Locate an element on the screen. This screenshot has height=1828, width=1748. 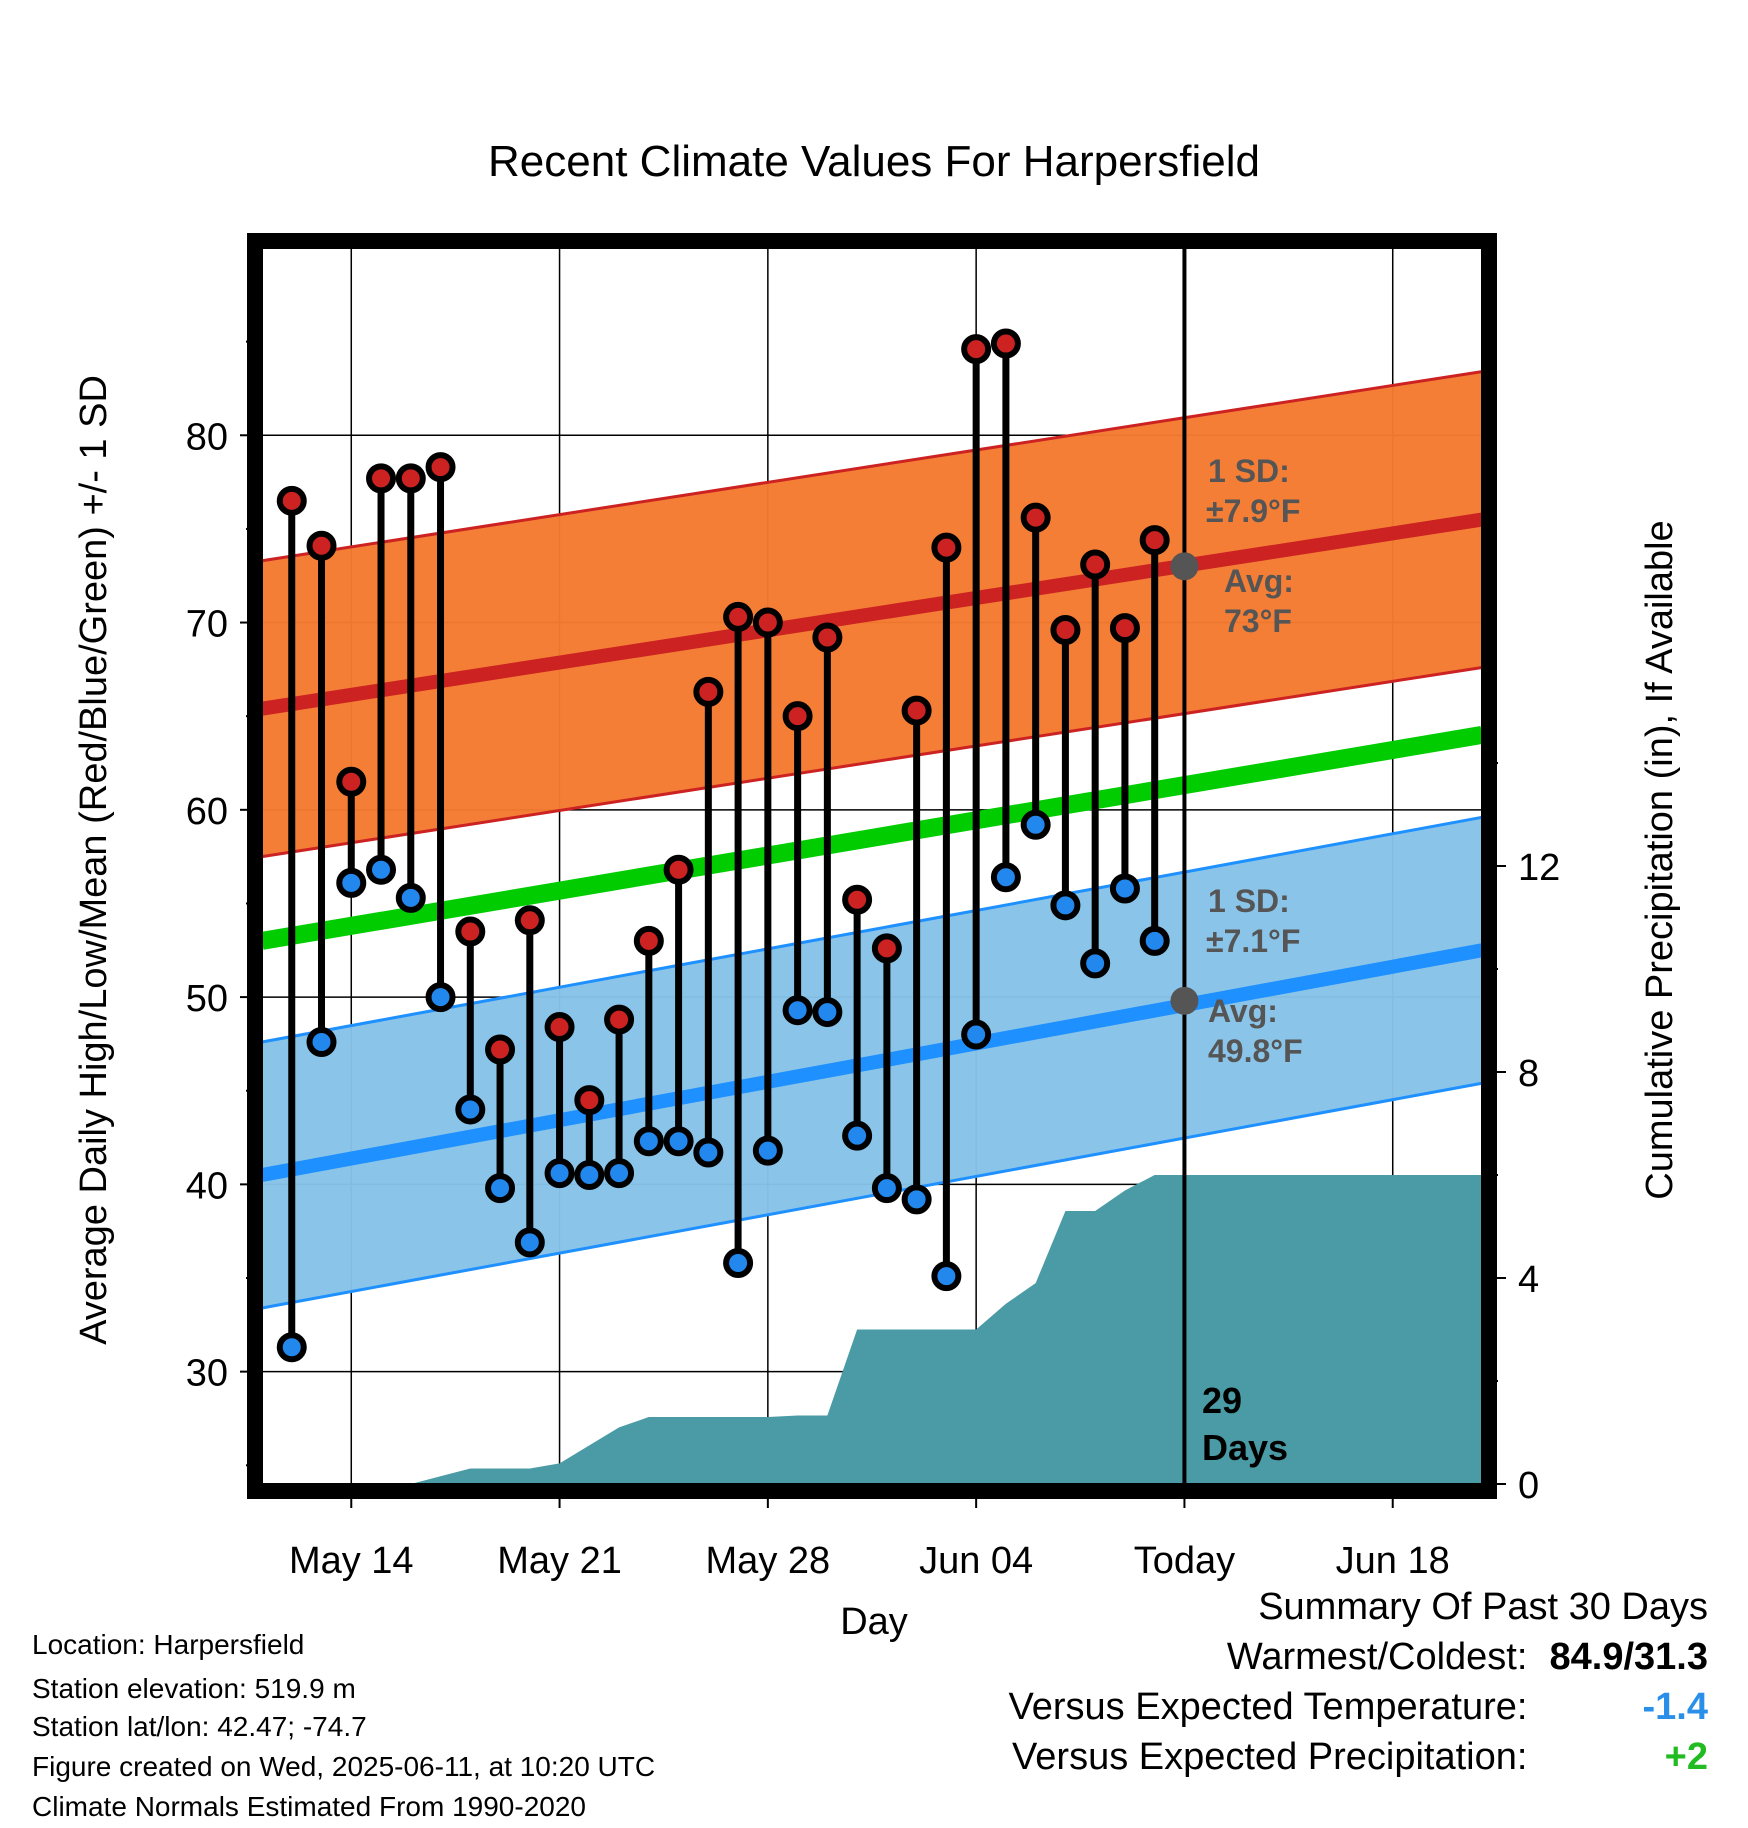
chart-title: Recent Climate Values For Harpersfield is located at coordinates (874, 161).